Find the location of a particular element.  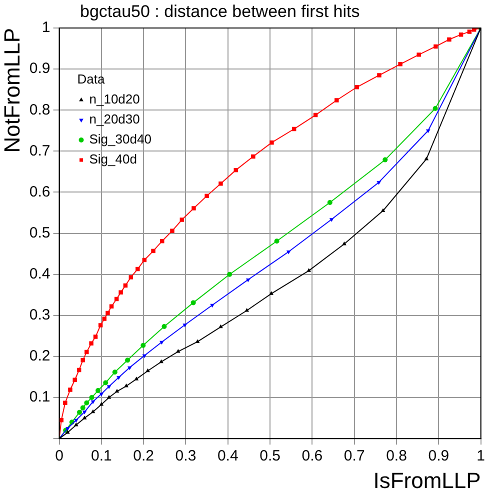

y-tick-label: 0.4 is located at coordinates (39, 274).